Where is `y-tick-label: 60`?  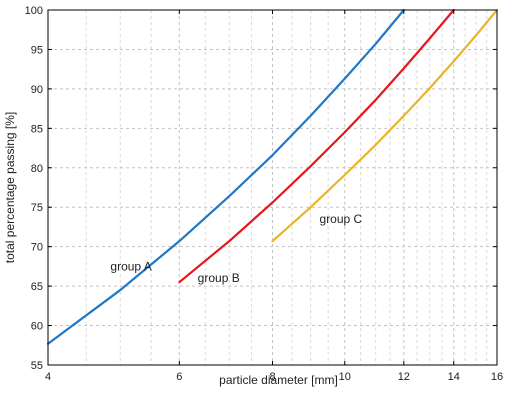 y-tick-label: 60 is located at coordinates (37, 327).